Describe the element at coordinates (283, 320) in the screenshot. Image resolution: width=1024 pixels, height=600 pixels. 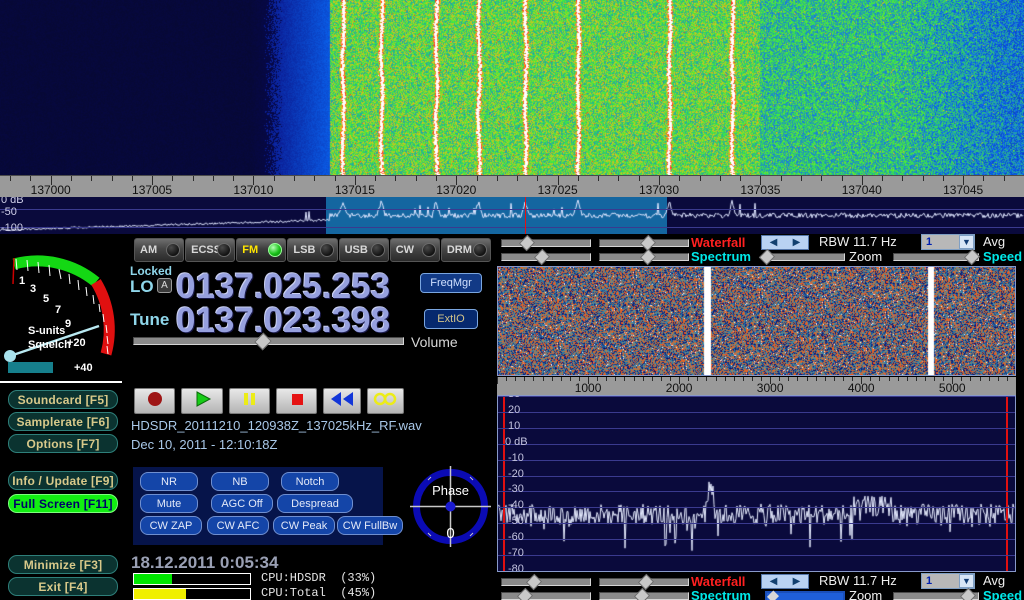
I see `tune-frequency-readout: 0137.023.398` at that location.